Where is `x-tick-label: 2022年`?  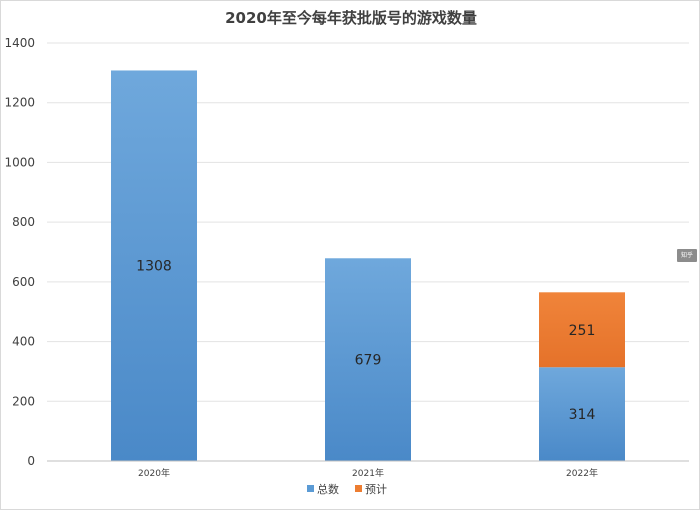
x-tick-label: 2022年 is located at coordinates (582, 473).